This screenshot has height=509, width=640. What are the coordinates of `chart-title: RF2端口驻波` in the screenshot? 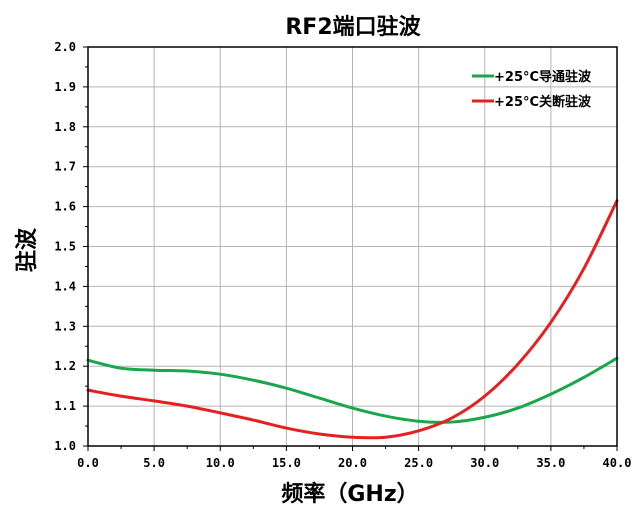 It's located at (353, 27).